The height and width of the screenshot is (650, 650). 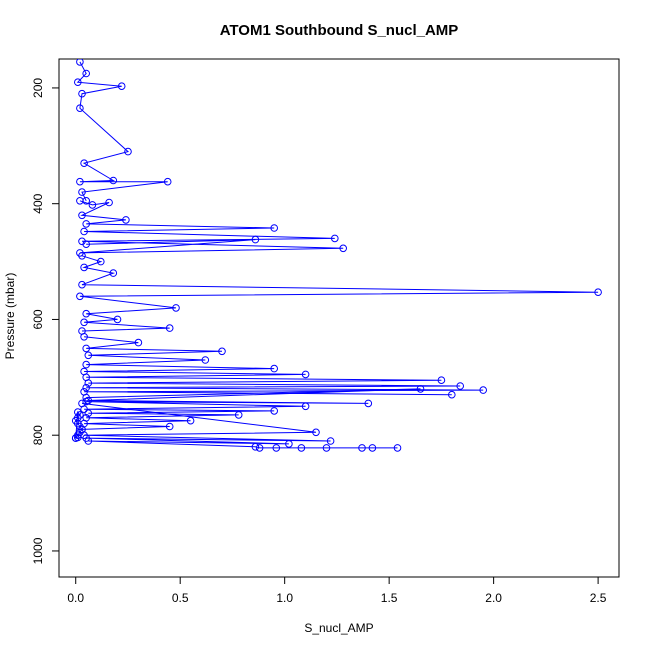 I want to click on x-tick-label: 2.0, so click(x=493, y=598).